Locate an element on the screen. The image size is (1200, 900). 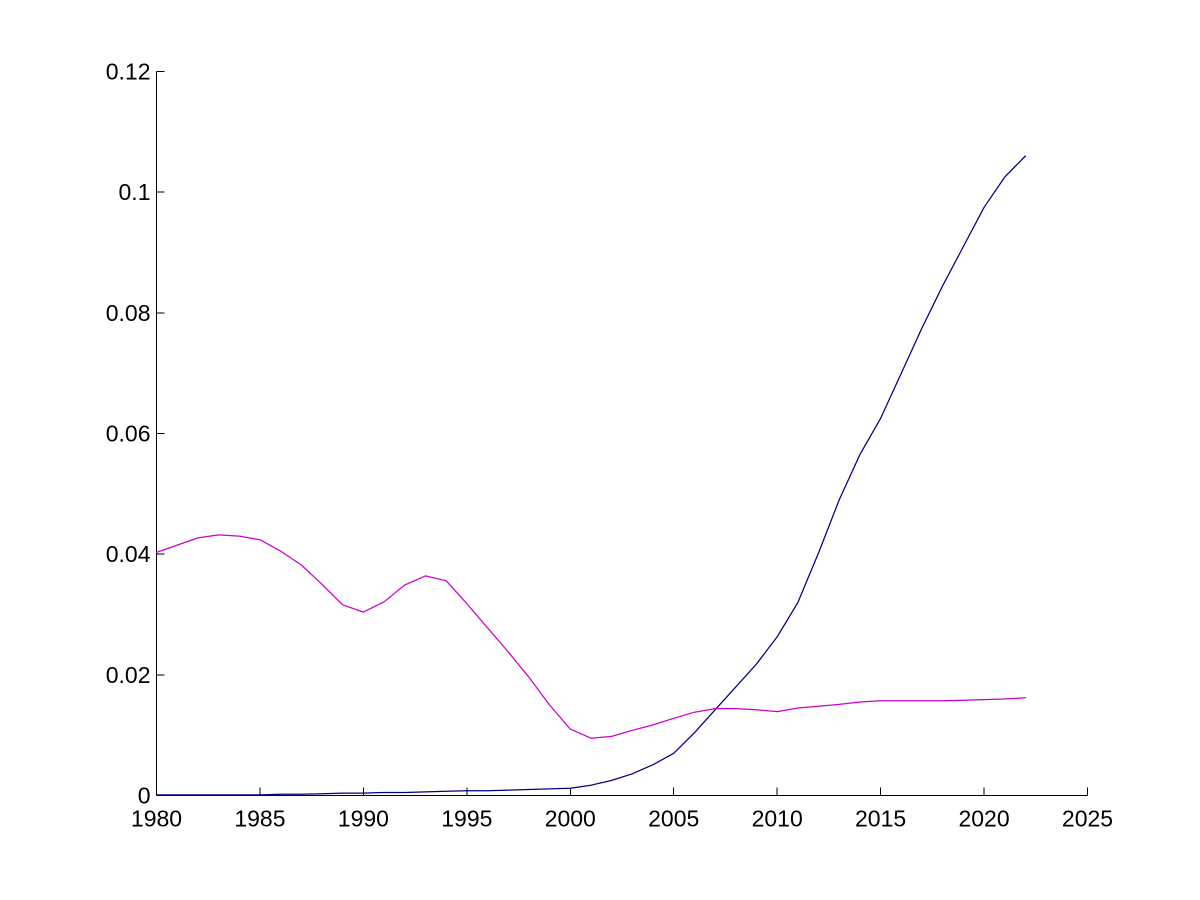
x-tick-label: 2000 is located at coordinates (570, 819).